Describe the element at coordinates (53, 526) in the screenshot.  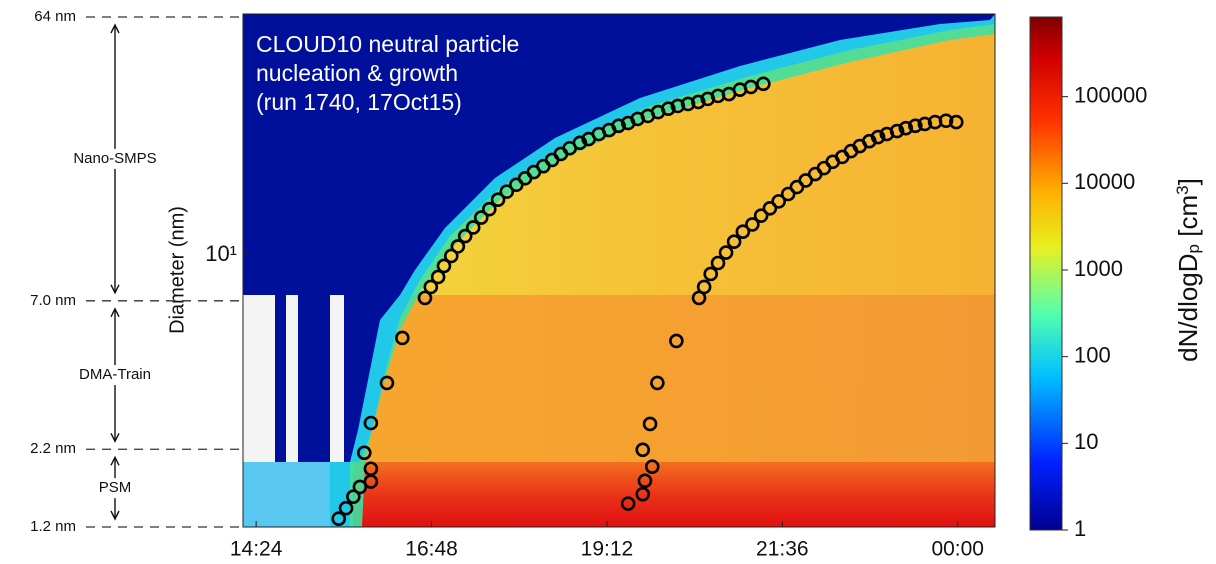
I see `diameter-label: 1.2 nm` at that location.